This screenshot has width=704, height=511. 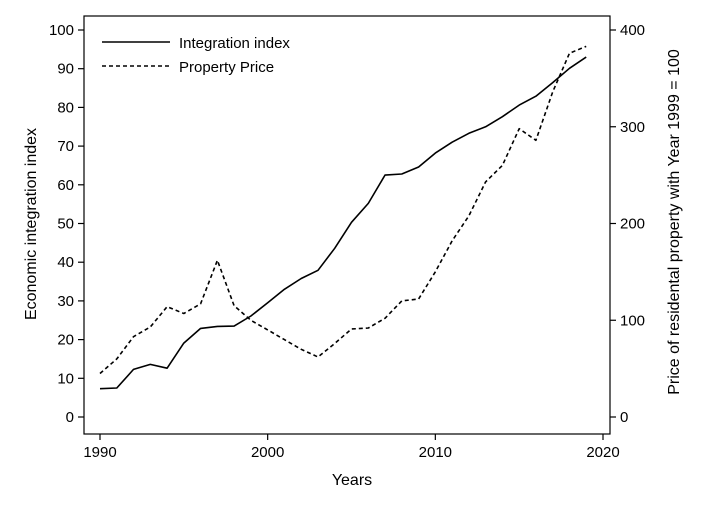 I want to click on x-tick-label-1990: 1990, so click(x=99, y=452).